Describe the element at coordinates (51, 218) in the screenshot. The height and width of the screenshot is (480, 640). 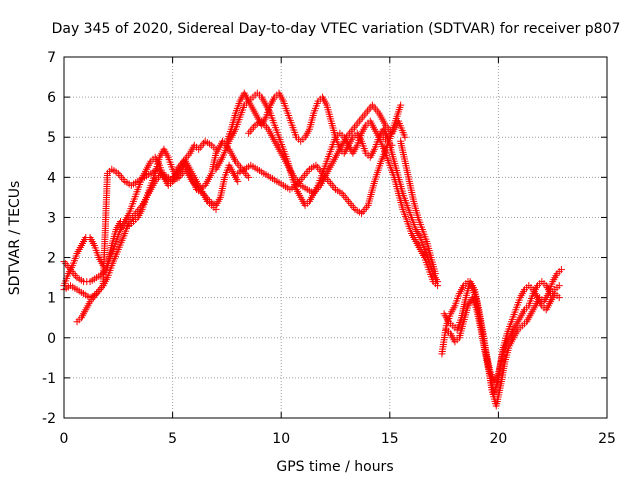
I see `y-tick-label: 3` at that location.